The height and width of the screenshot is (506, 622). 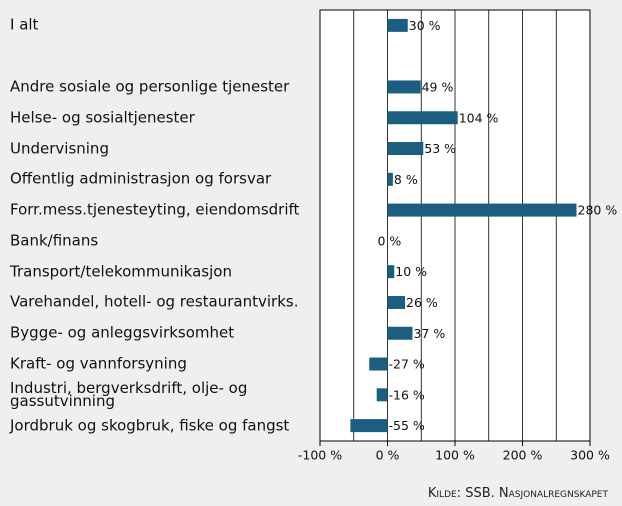 I want to click on value-label: -16 %, so click(x=407, y=394).